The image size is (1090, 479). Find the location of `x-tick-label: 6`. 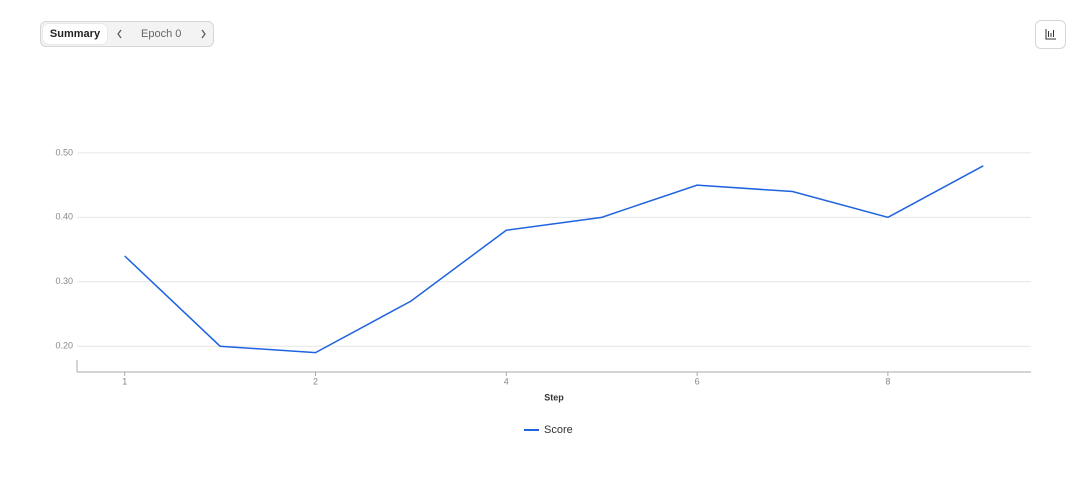

x-tick-label: 6 is located at coordinates (697, 381).